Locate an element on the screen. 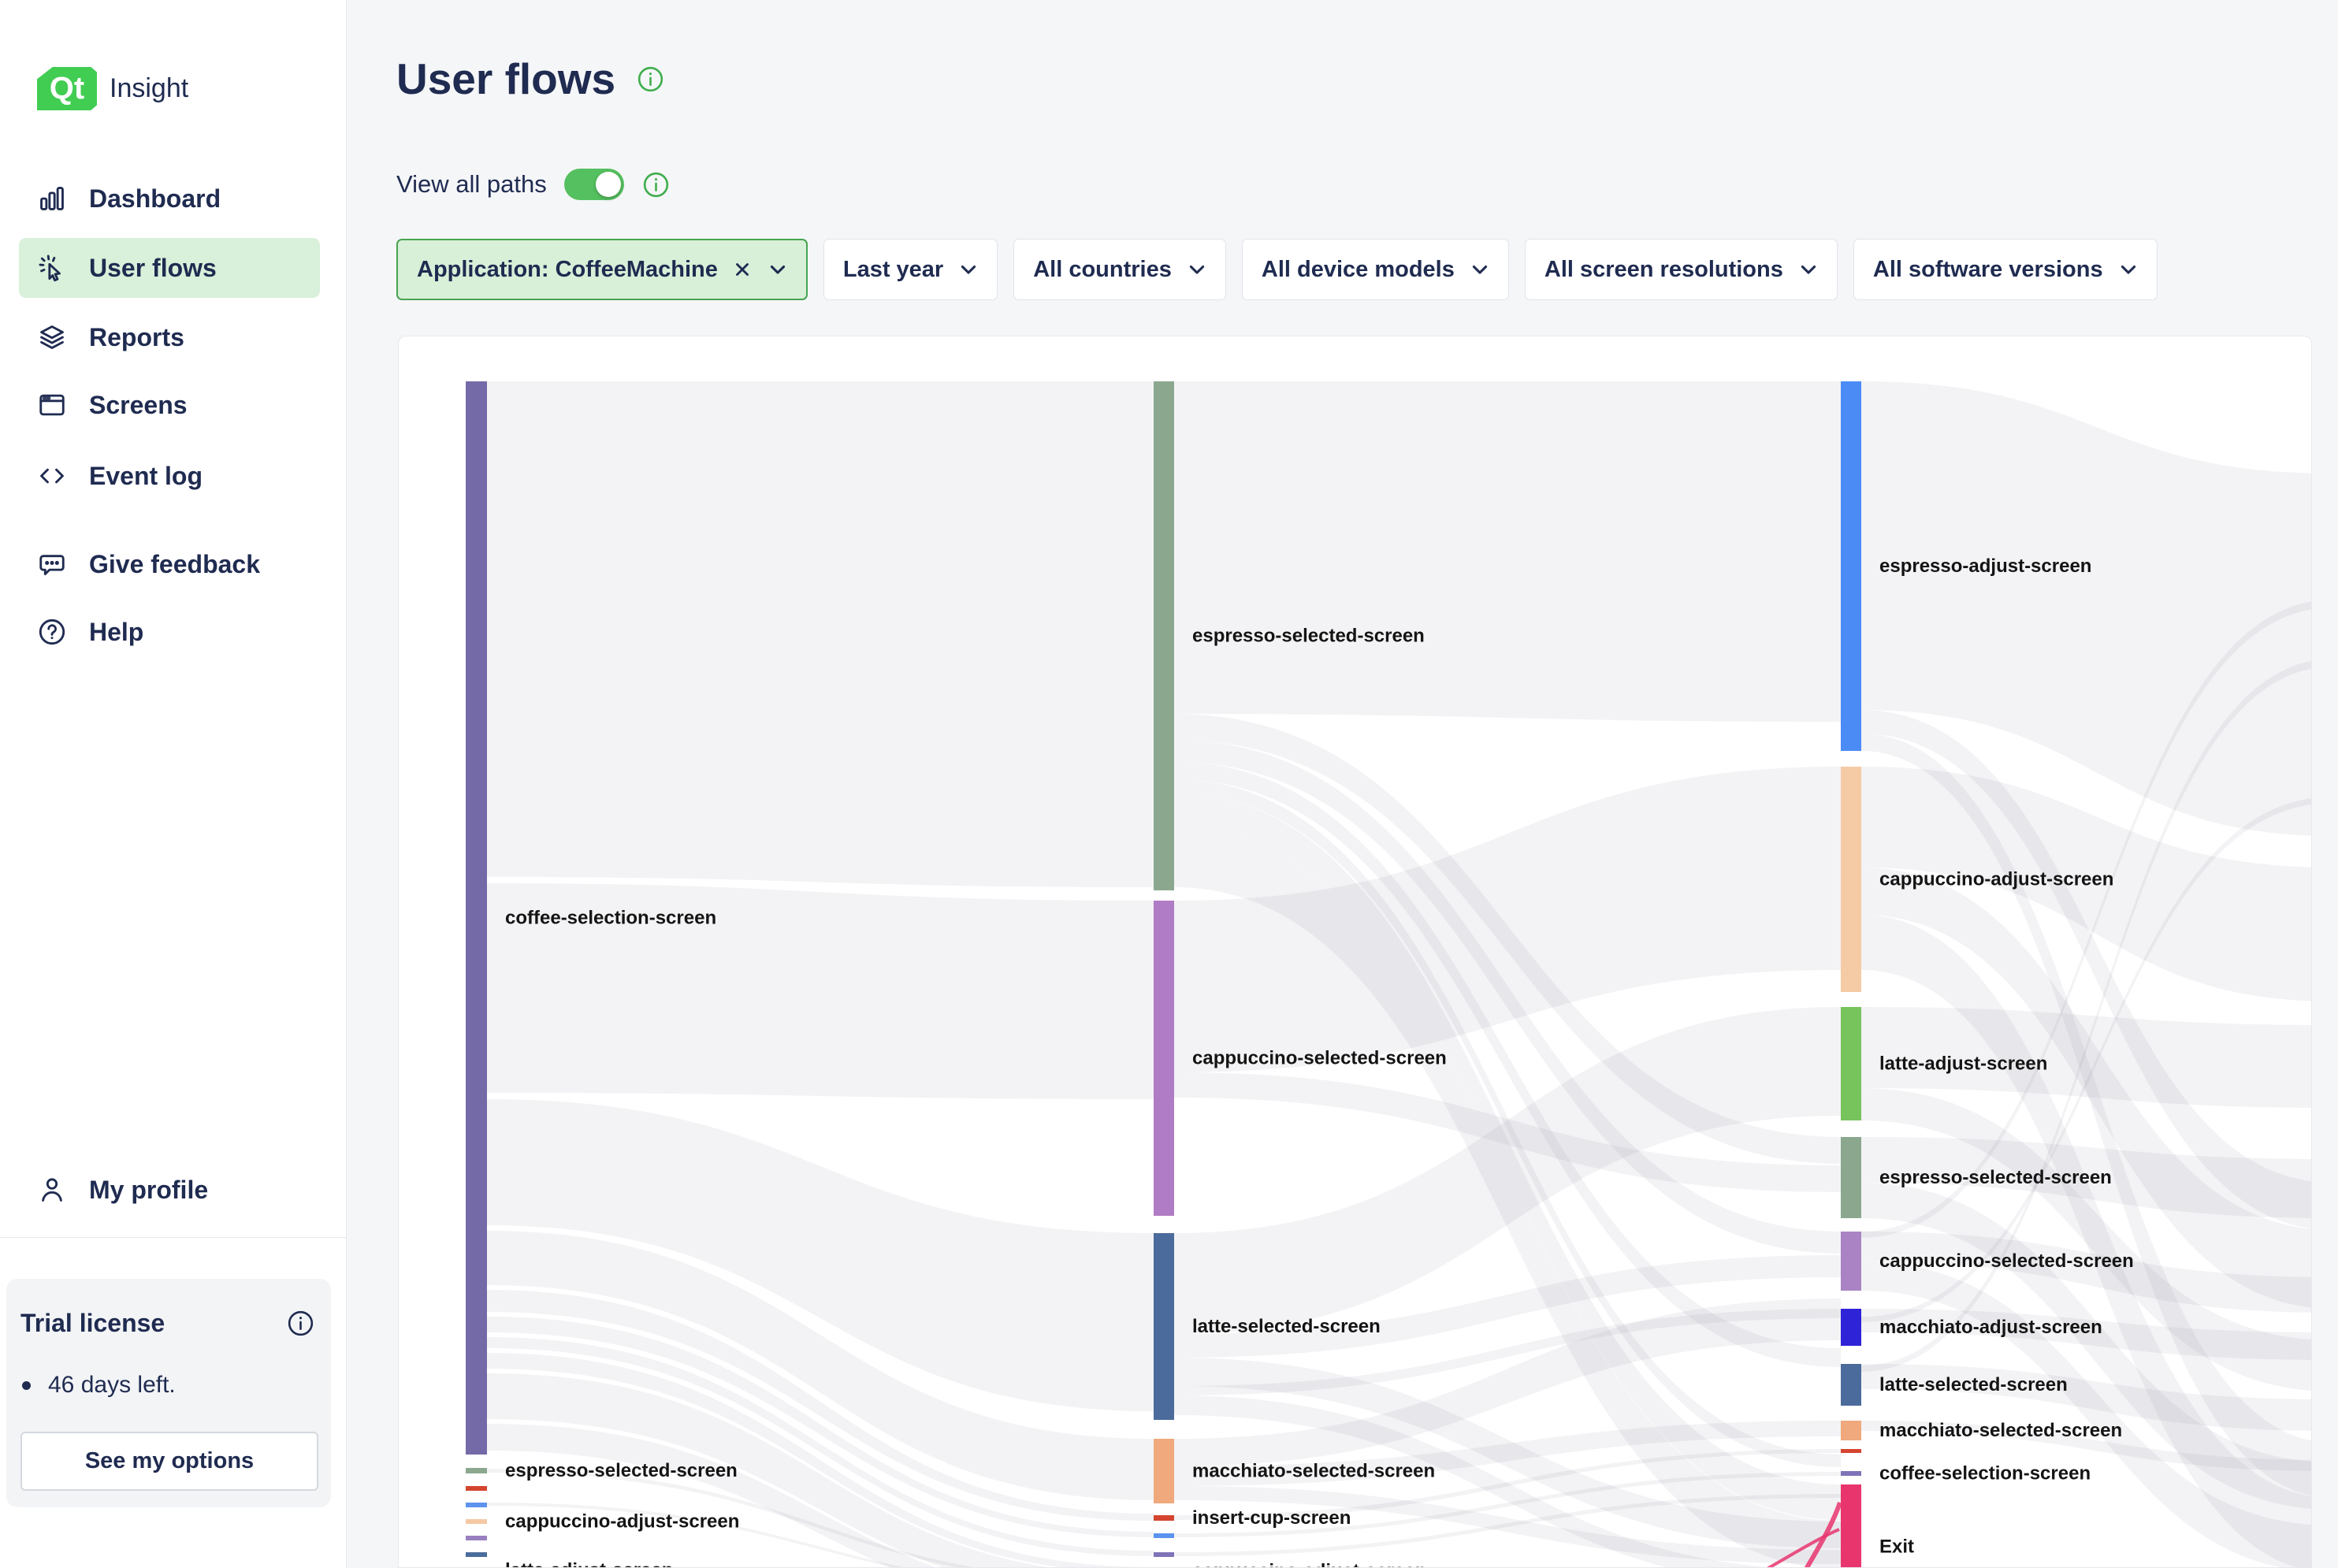  sidebar-item-dashboard: Dashboard is located at coordinates (173, 199).